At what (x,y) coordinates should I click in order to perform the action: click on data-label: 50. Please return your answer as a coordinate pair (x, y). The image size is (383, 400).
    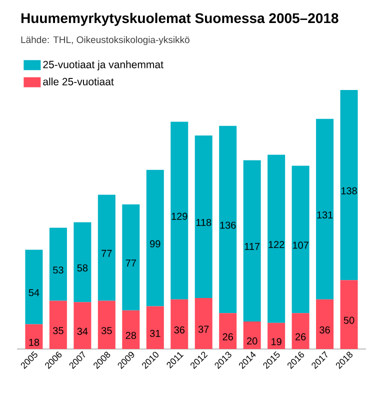
    Looking at the image, I should click on (349, 320).